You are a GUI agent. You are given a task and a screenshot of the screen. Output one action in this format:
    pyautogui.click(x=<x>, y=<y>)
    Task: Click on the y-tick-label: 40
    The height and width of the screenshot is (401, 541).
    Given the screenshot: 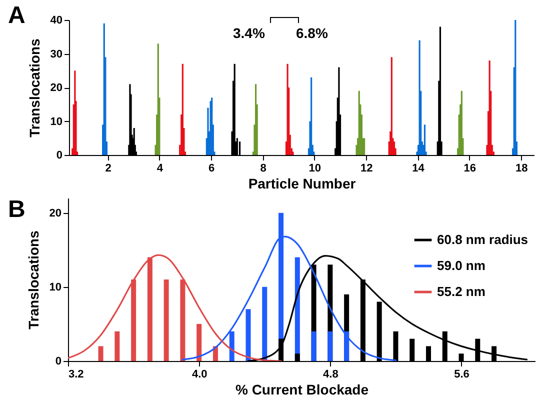 What is the action you would take?
    pyautogui.click(x=56, y=20)
    